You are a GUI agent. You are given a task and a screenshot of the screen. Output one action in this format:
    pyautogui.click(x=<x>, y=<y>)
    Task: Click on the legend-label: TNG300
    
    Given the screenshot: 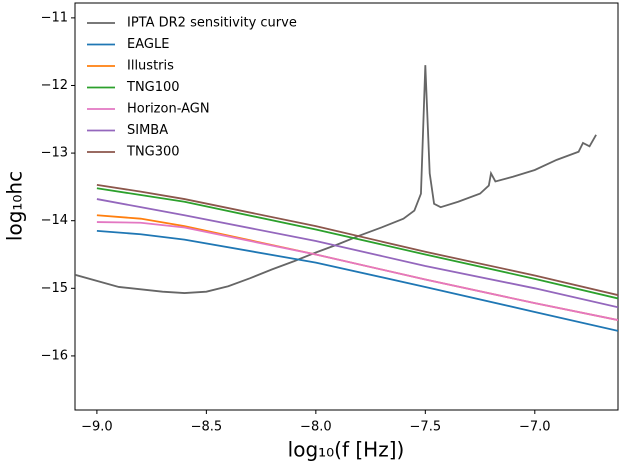 What is the action you would take?
    pyautogui.click(x=153, y=152)
    